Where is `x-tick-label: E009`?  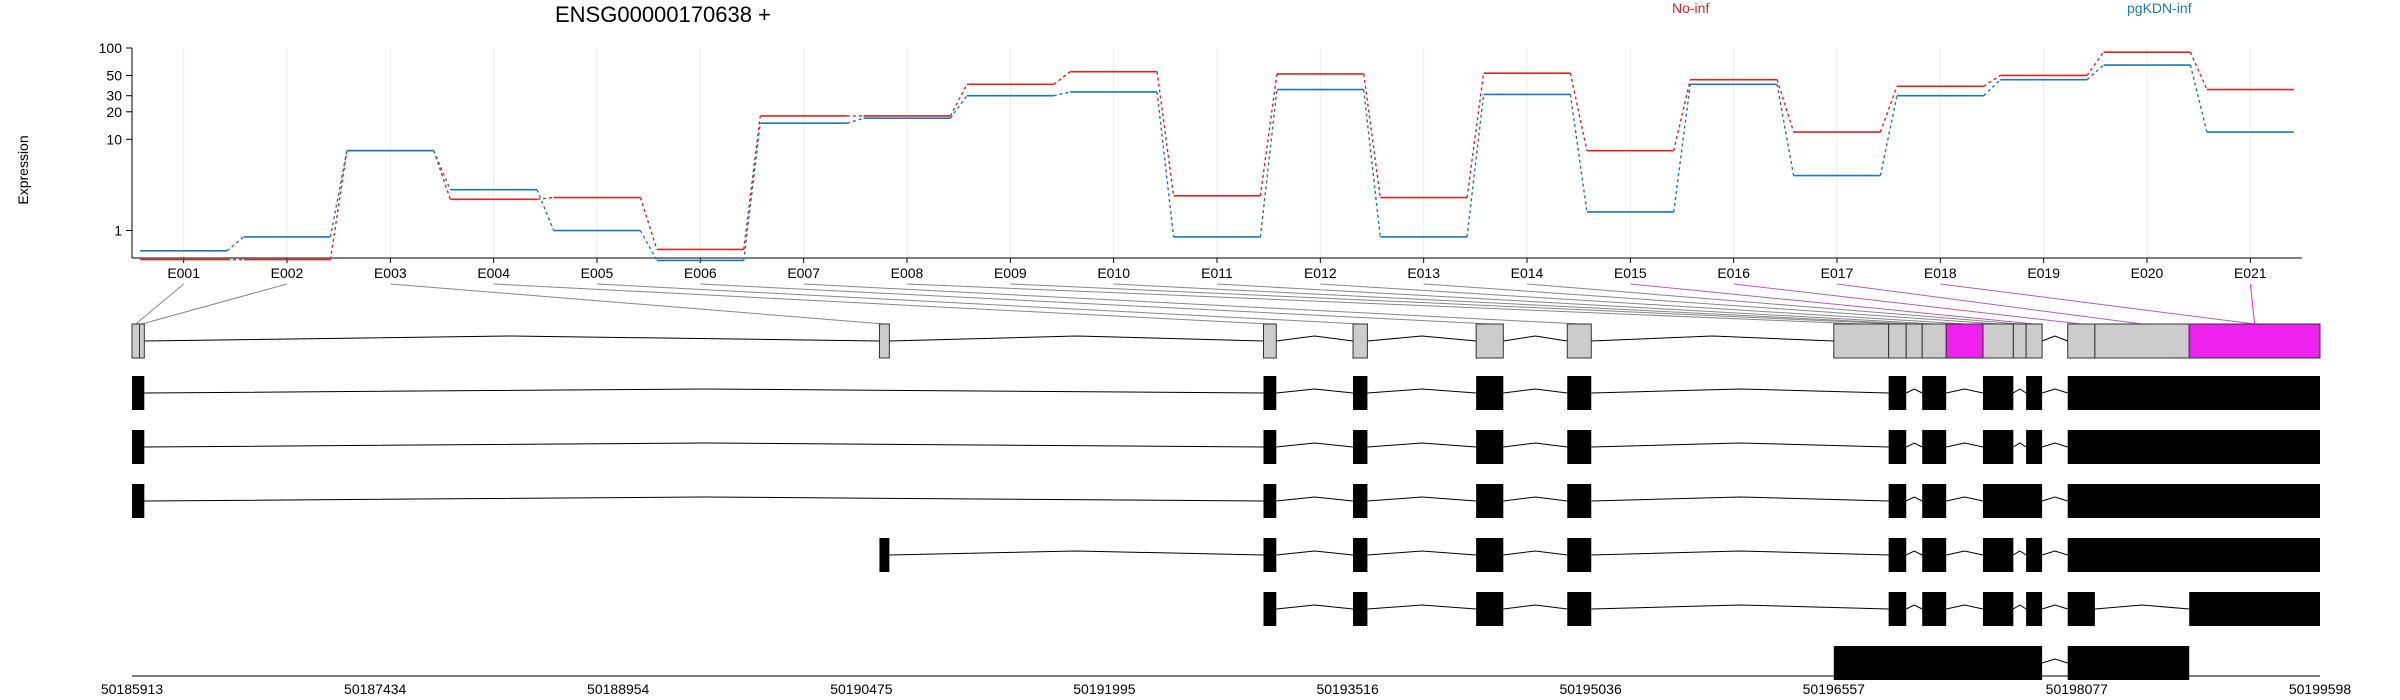
x-tick-label: E009 is located at coordinates (1010, 273).